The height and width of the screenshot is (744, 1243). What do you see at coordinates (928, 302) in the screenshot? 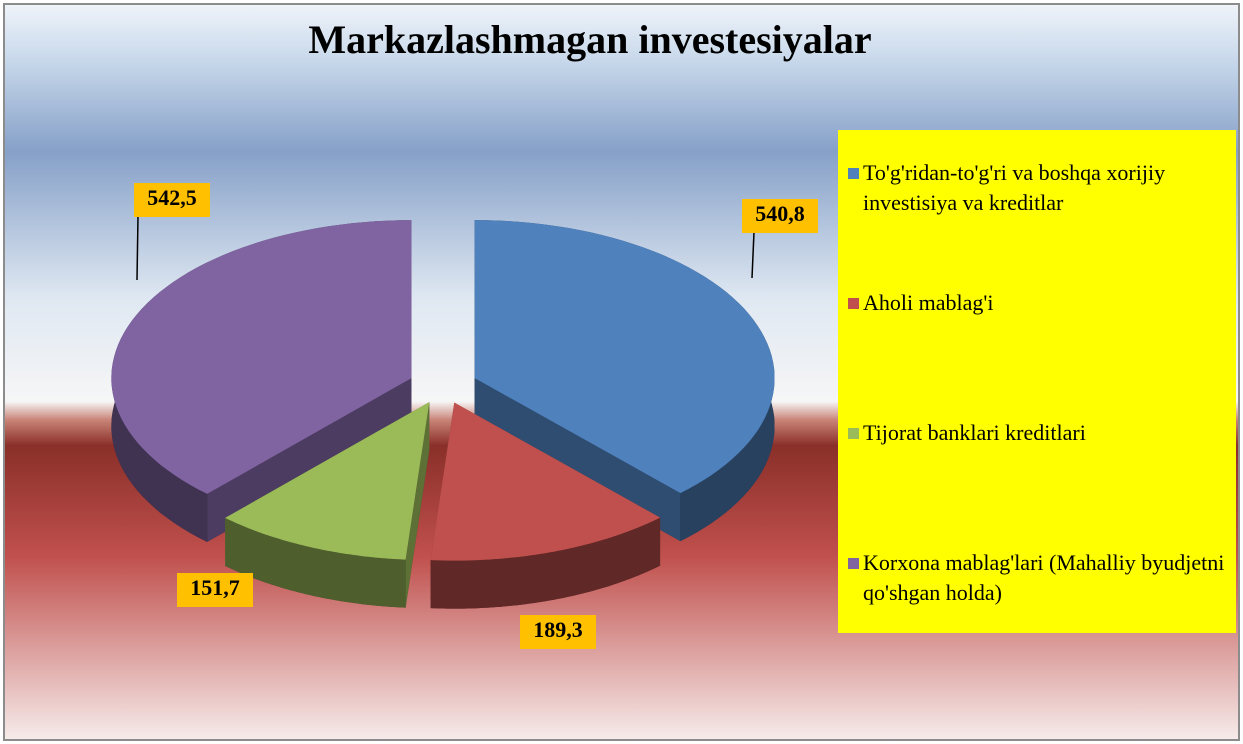
I see `legend-label: Aholi mablag'i` at bounding box center [928, 302].